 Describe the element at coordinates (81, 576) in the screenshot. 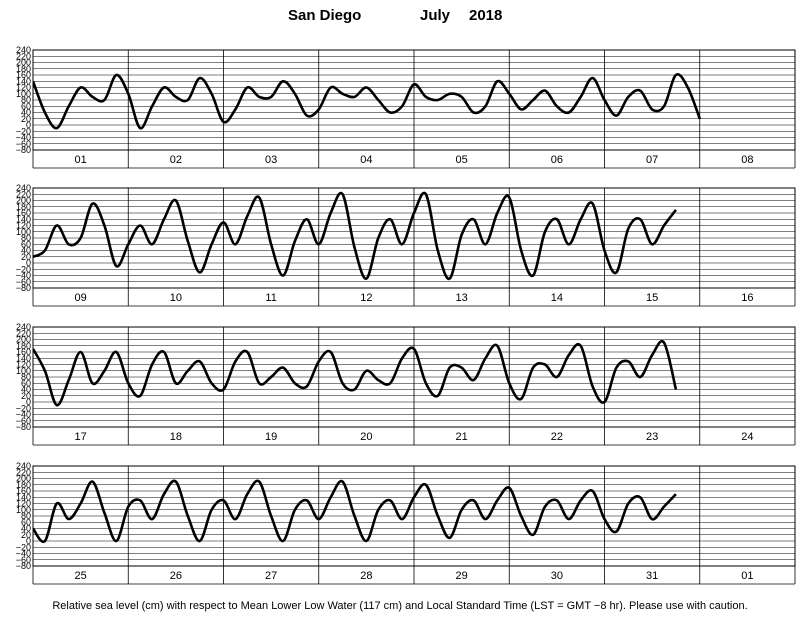

I see `day-label: 25` at that location.